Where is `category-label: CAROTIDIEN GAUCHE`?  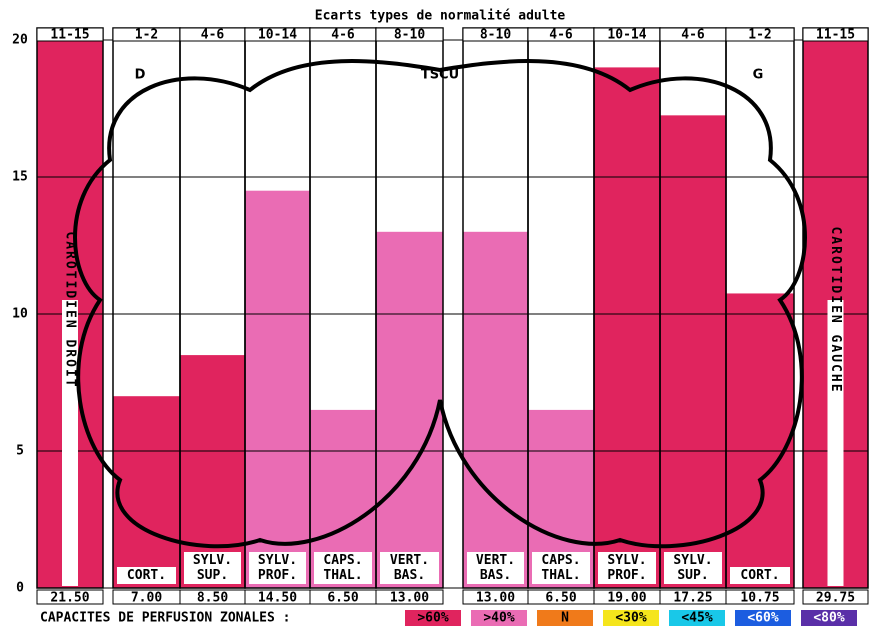
category-label: CAROTIDIEN GAUCHE is located at coordinates (835, 309).